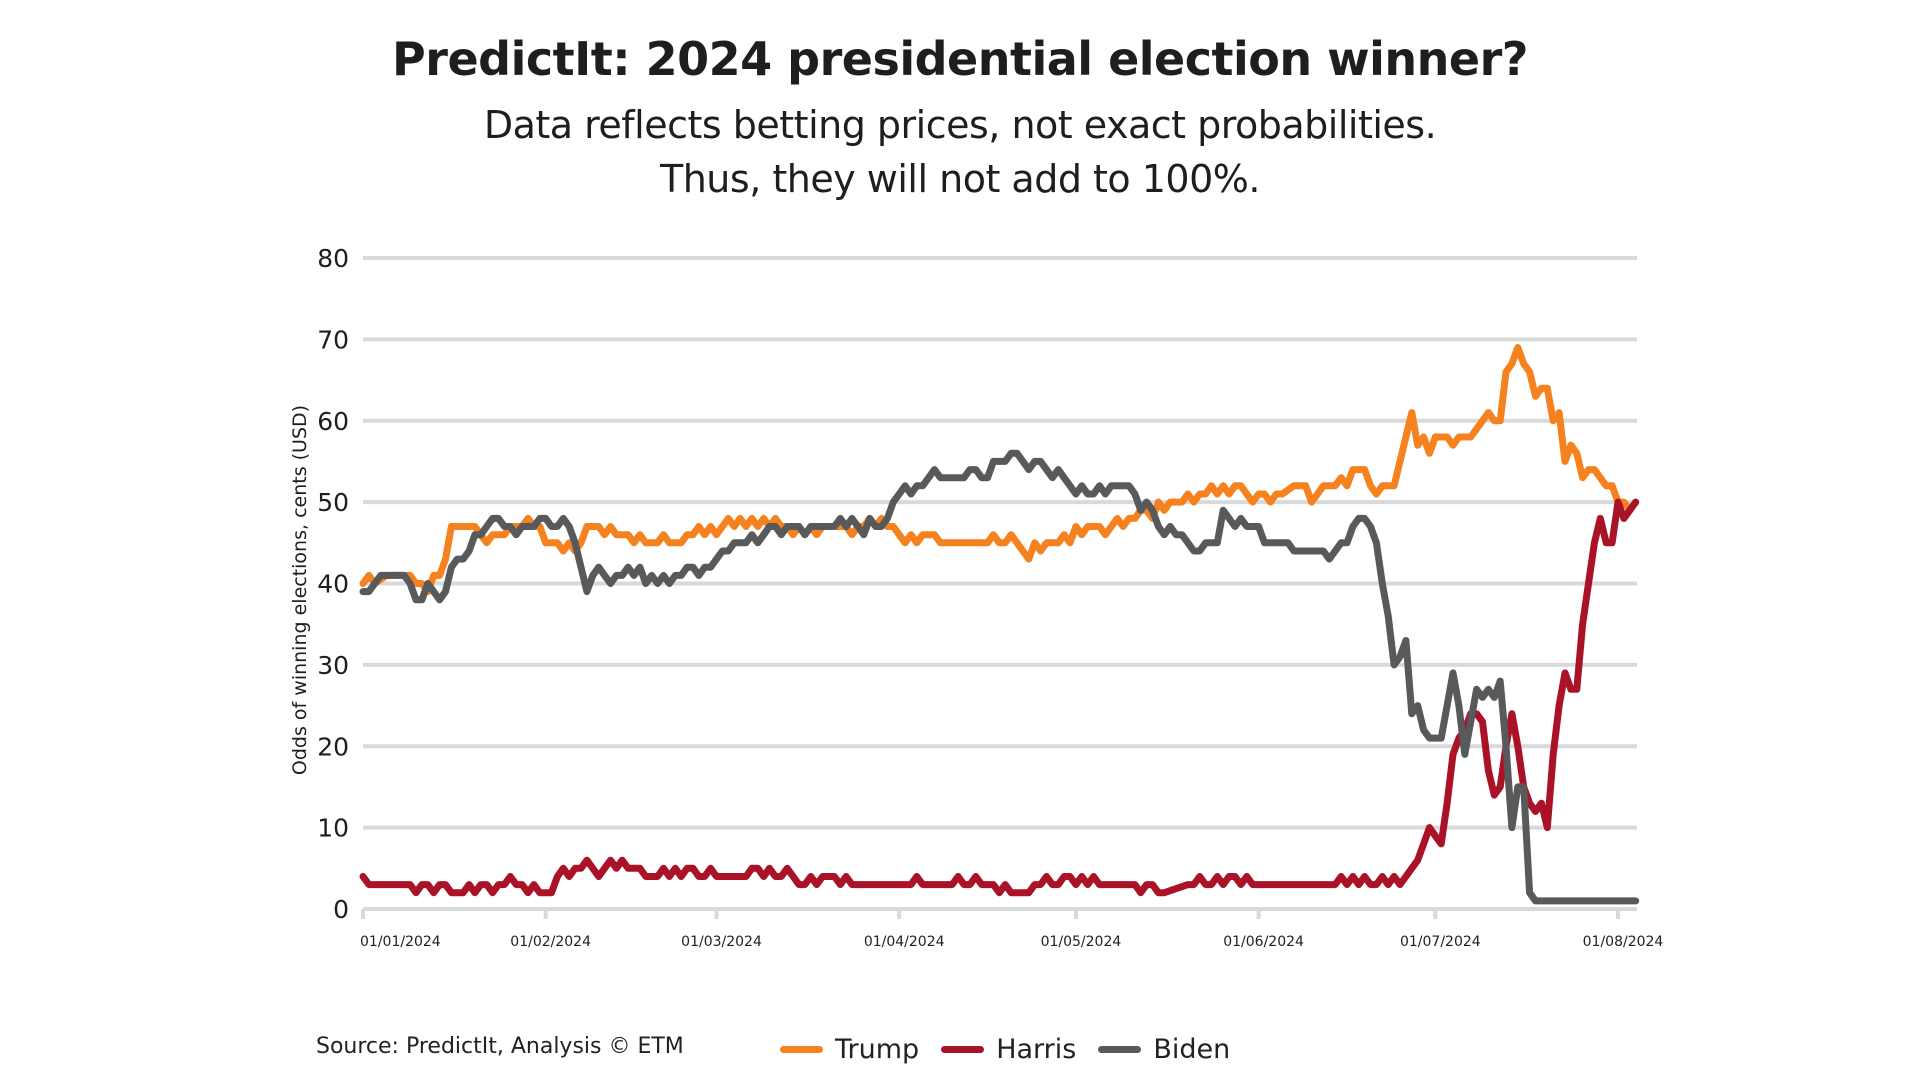 This screenshot has height=1080, width=1920. What do you see at coordinates (904, 942) in the screenshot?
I see `x-tick-label: 01/04/2024` at bounding box center [904, 942].